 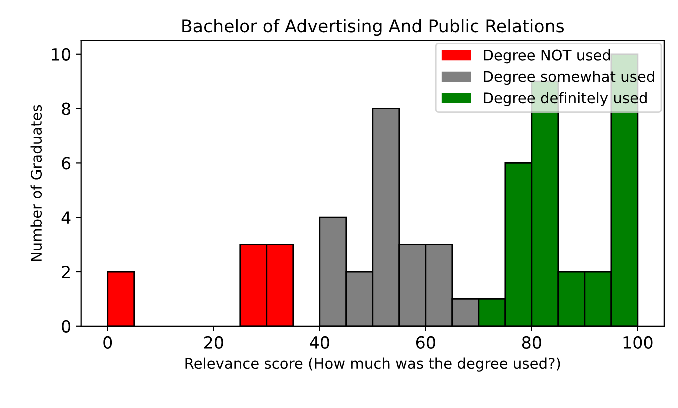 I want to click on y-tick-label: 4, so click(x=66, y=218).